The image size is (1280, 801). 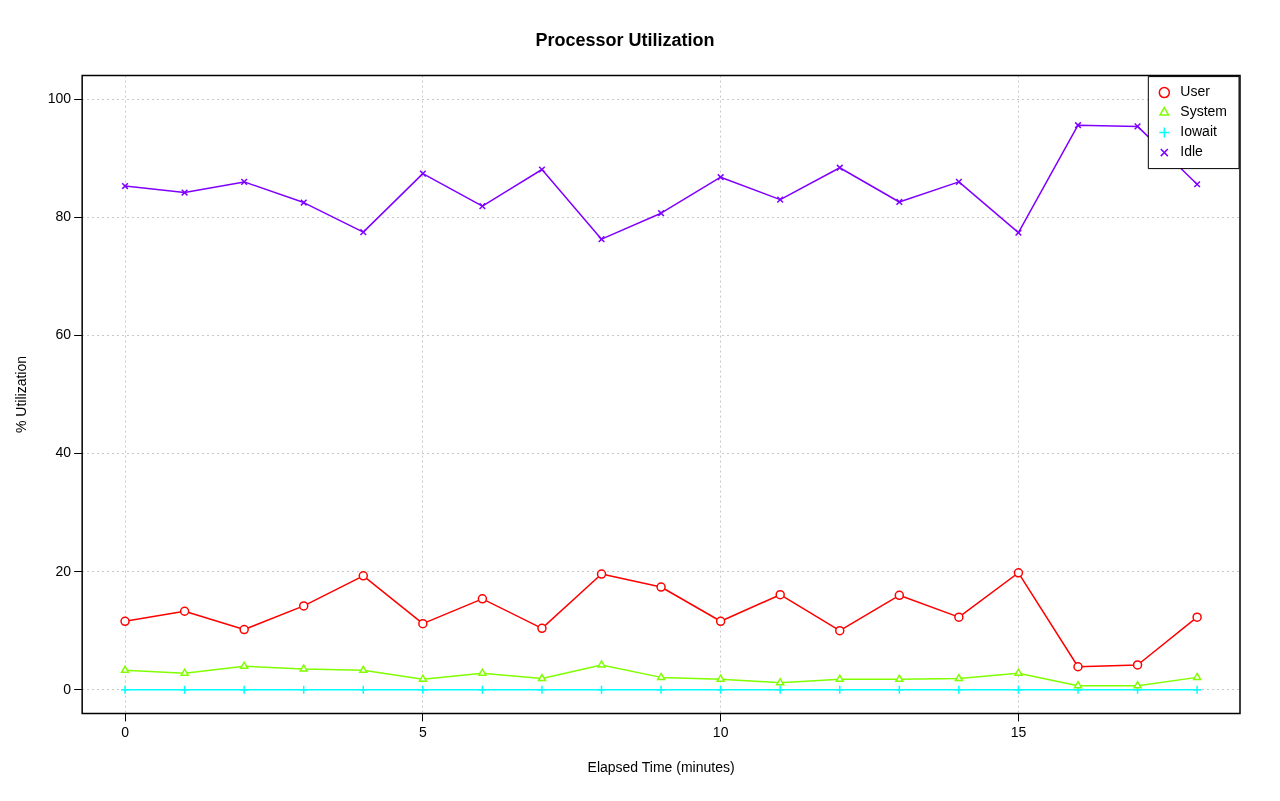 I want to click on y-tick-label: 20, so click(x=63, y=570).